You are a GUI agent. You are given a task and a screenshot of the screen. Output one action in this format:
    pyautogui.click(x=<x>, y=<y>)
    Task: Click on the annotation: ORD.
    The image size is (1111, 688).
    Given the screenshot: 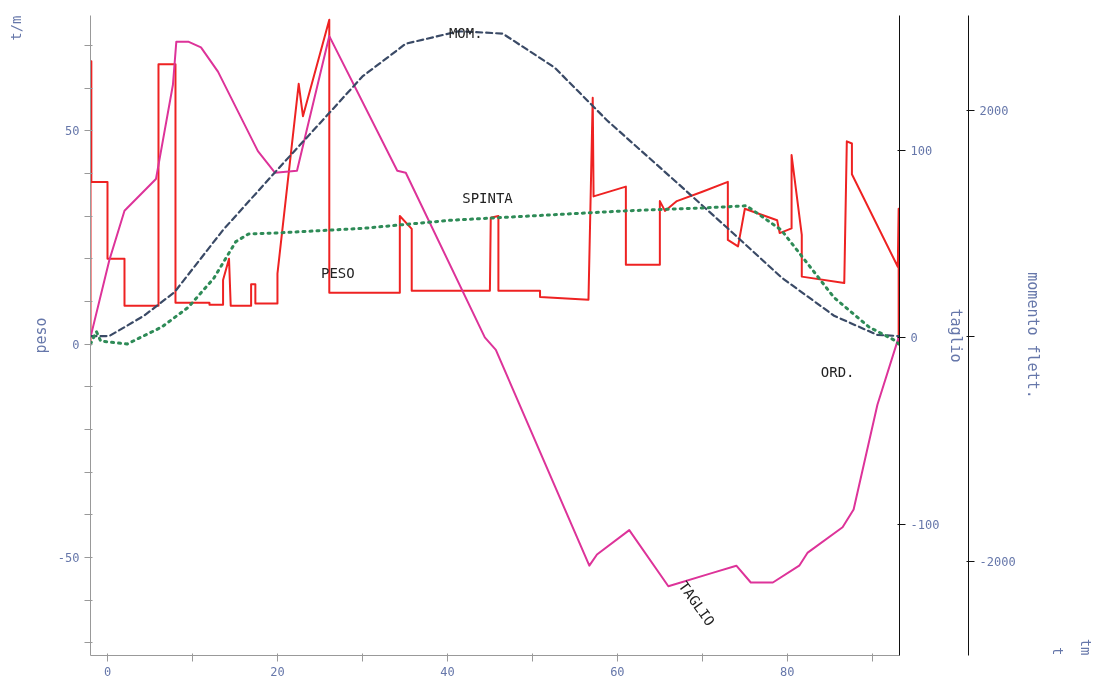 What is the action you would take?
    pyautogui.click(x=837, y=372)
    